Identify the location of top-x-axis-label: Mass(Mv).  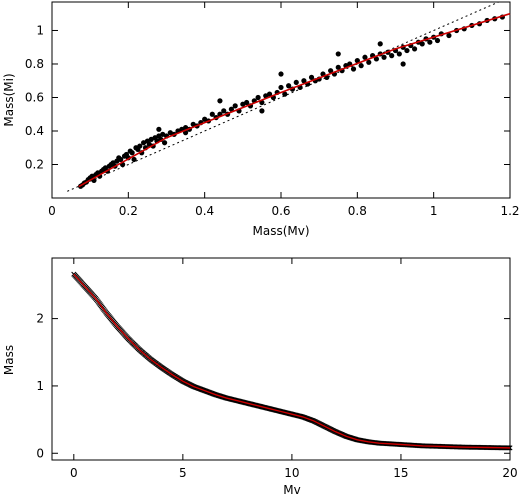
(280, 231).